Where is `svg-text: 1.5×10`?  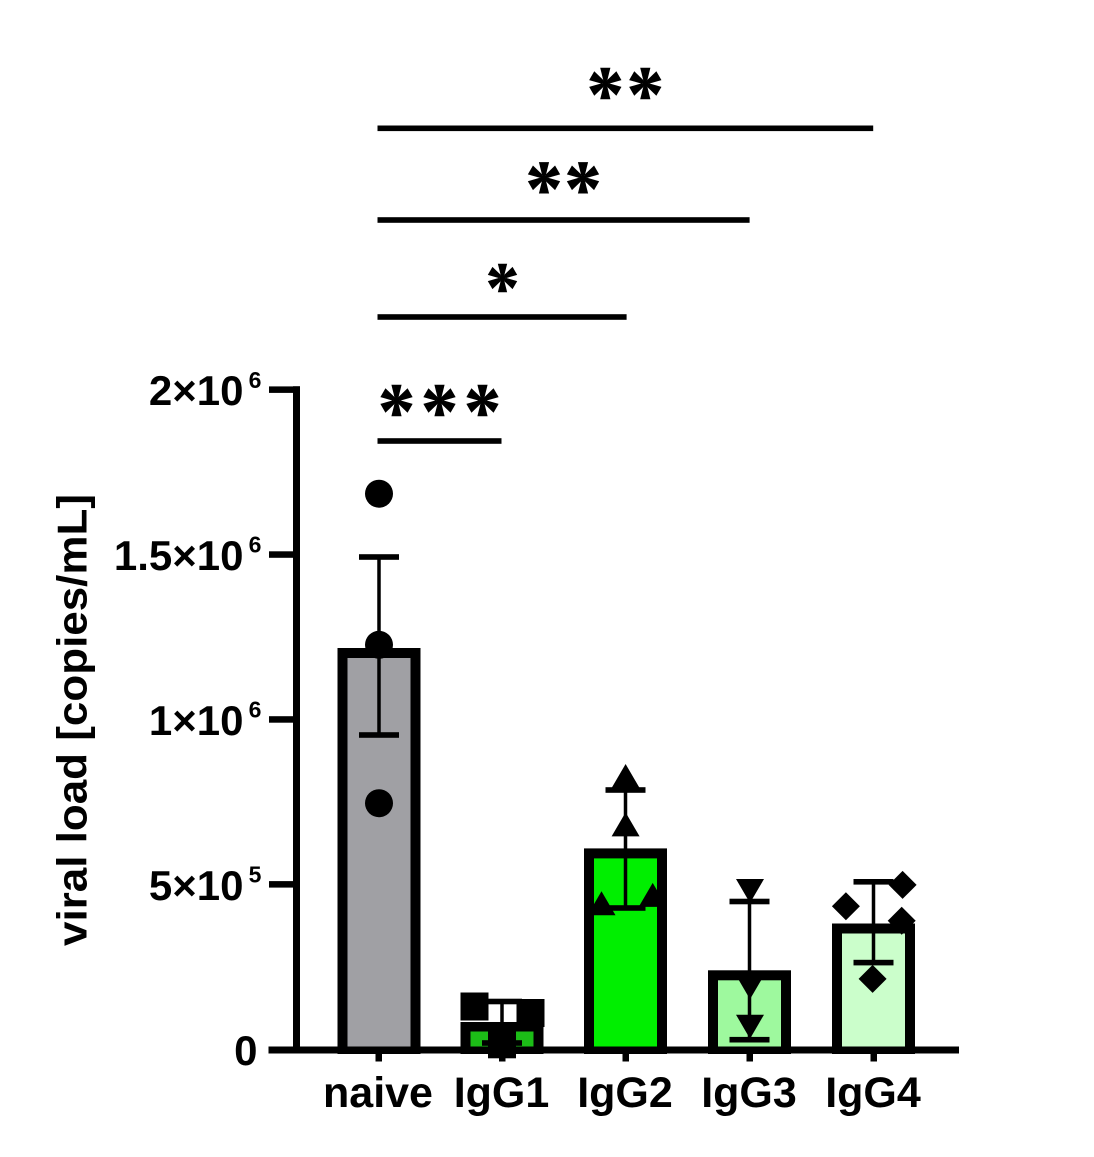 svg-text: 1.5×10 is located at coordinates (179, 555).